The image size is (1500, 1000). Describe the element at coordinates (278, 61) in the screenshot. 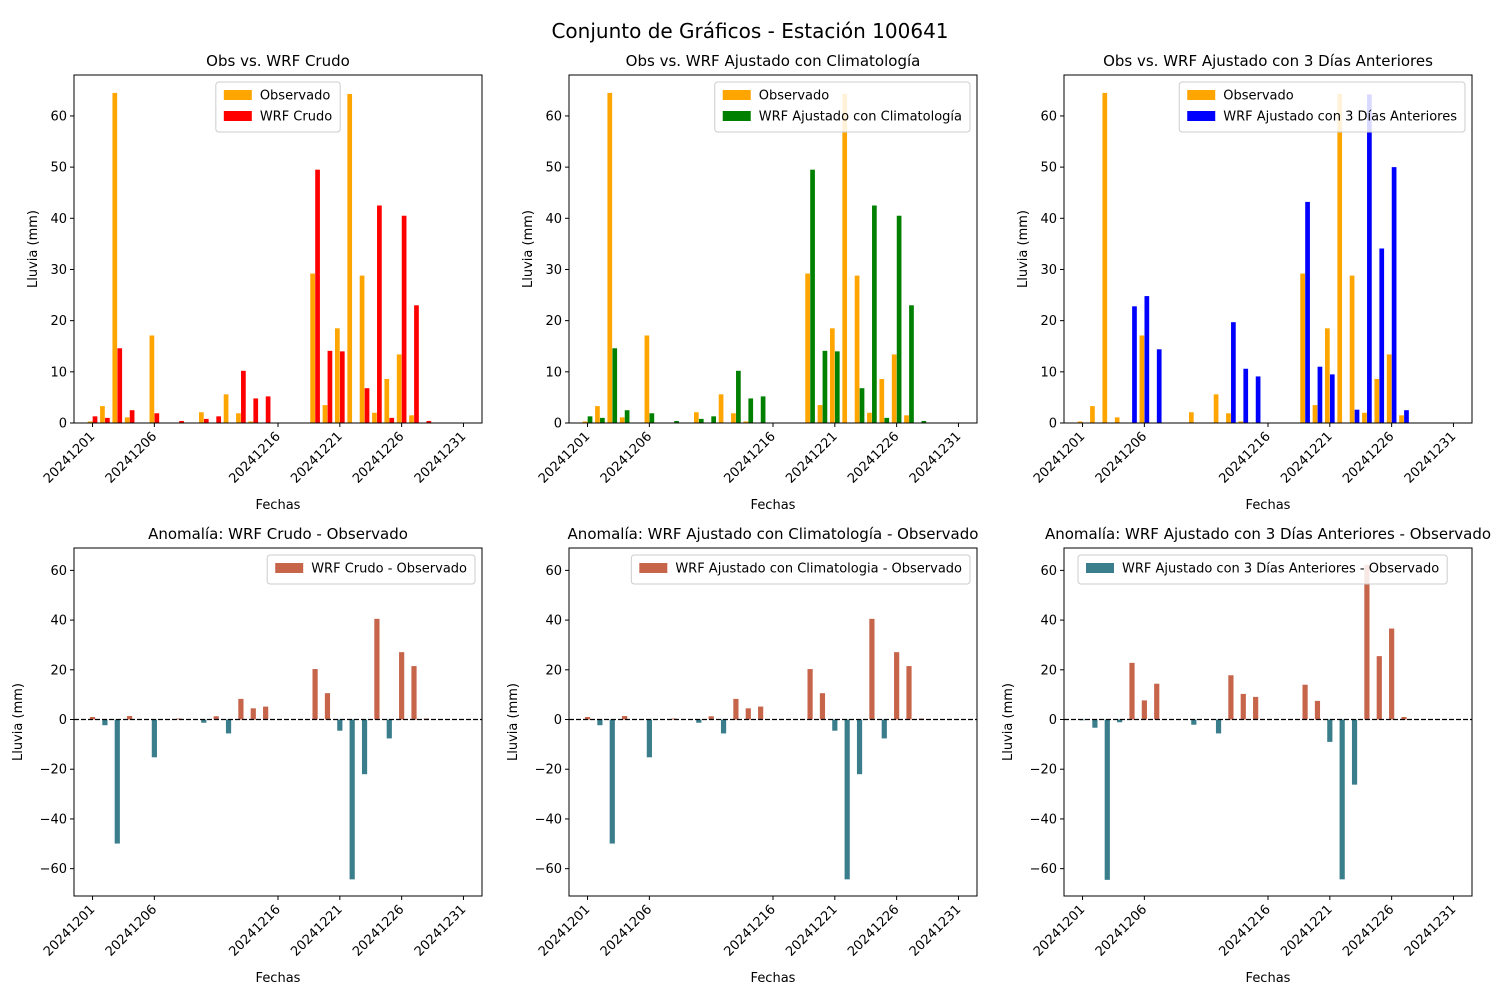

I see `panel-title: Obs vs. WRF Crudo` at that location.